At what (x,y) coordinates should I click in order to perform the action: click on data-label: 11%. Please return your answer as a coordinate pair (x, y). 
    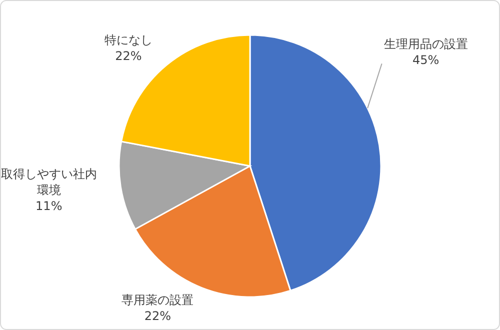
    Looking at the image, I should click on (49, 206).